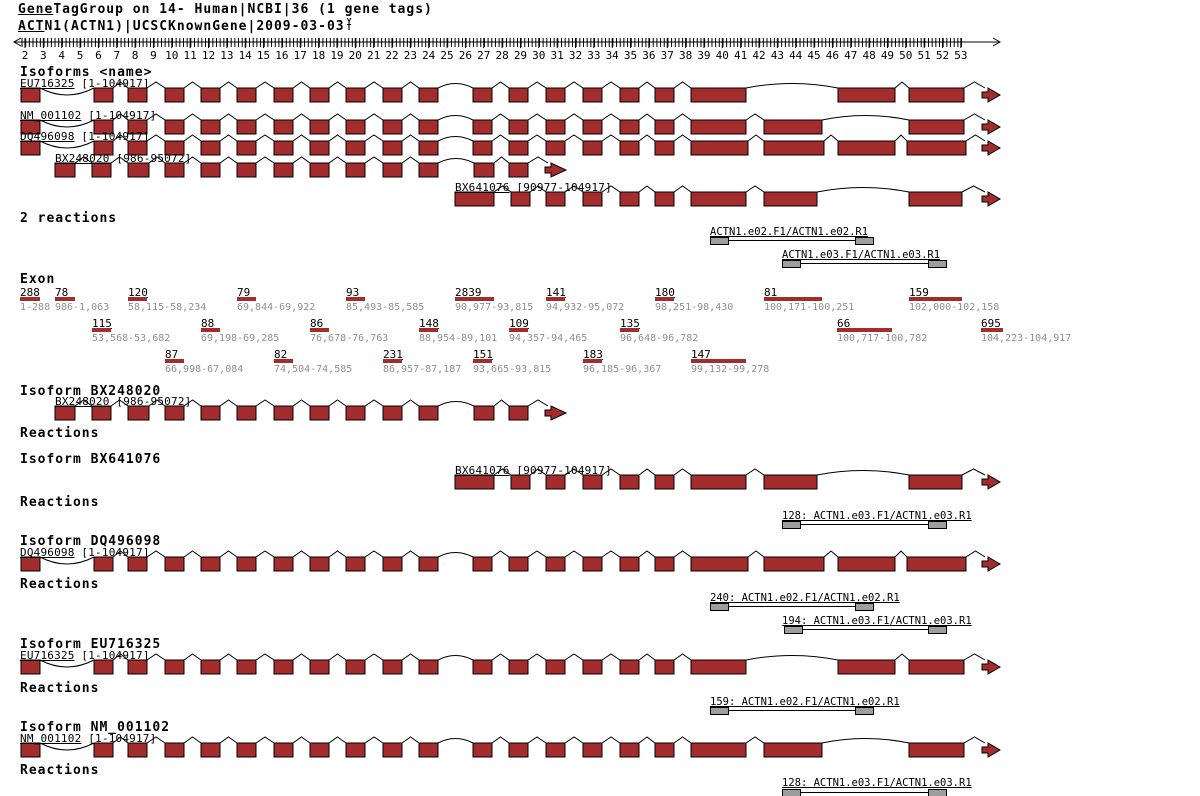  Describe the element at coordinates (91, 541) in the screenshot. I see `isoform-dq496098-header: Isoform DQ496098` at that location.